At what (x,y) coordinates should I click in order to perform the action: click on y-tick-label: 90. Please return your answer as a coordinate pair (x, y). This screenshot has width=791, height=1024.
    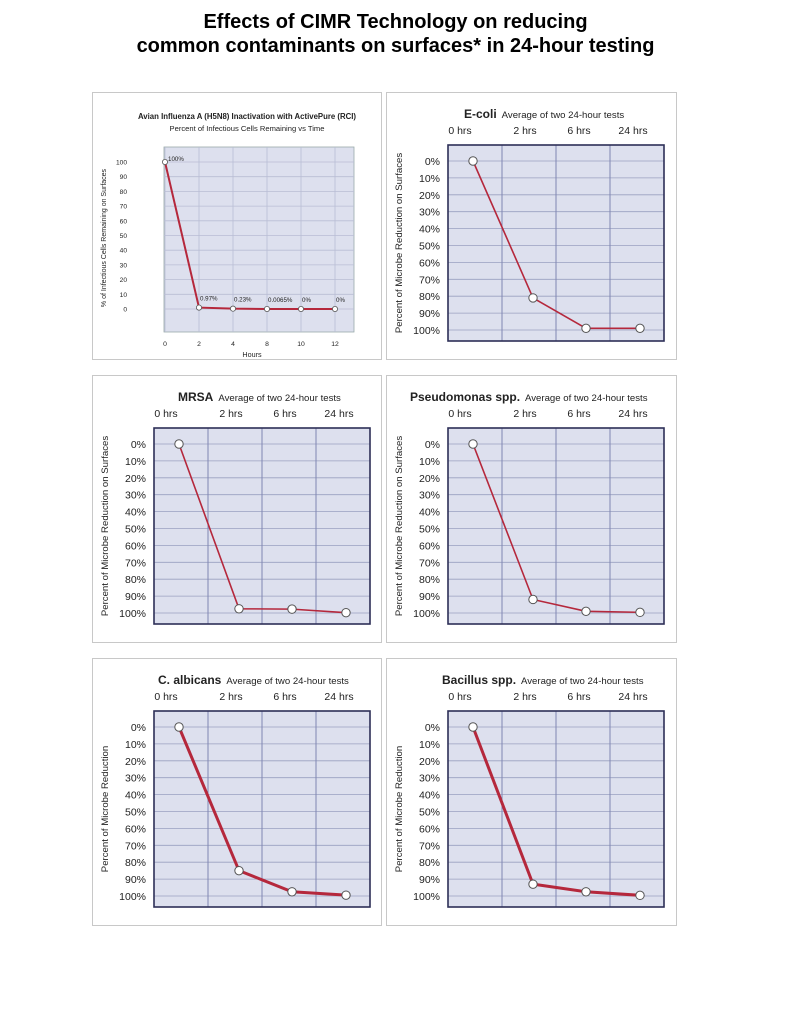
    Looking at the image, I should click on (124, 177).